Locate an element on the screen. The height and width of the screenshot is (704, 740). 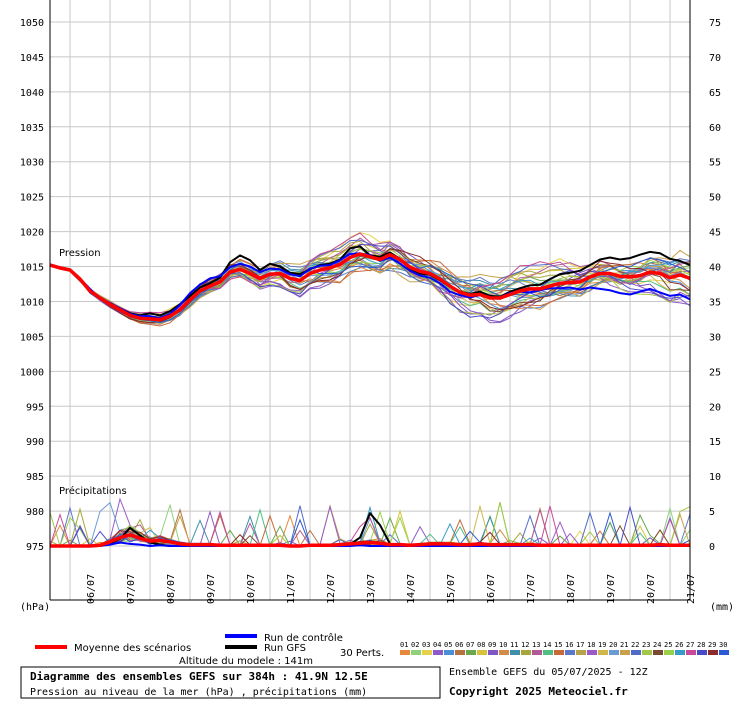
pert-number: 30 is located at coordinates (723, 645).